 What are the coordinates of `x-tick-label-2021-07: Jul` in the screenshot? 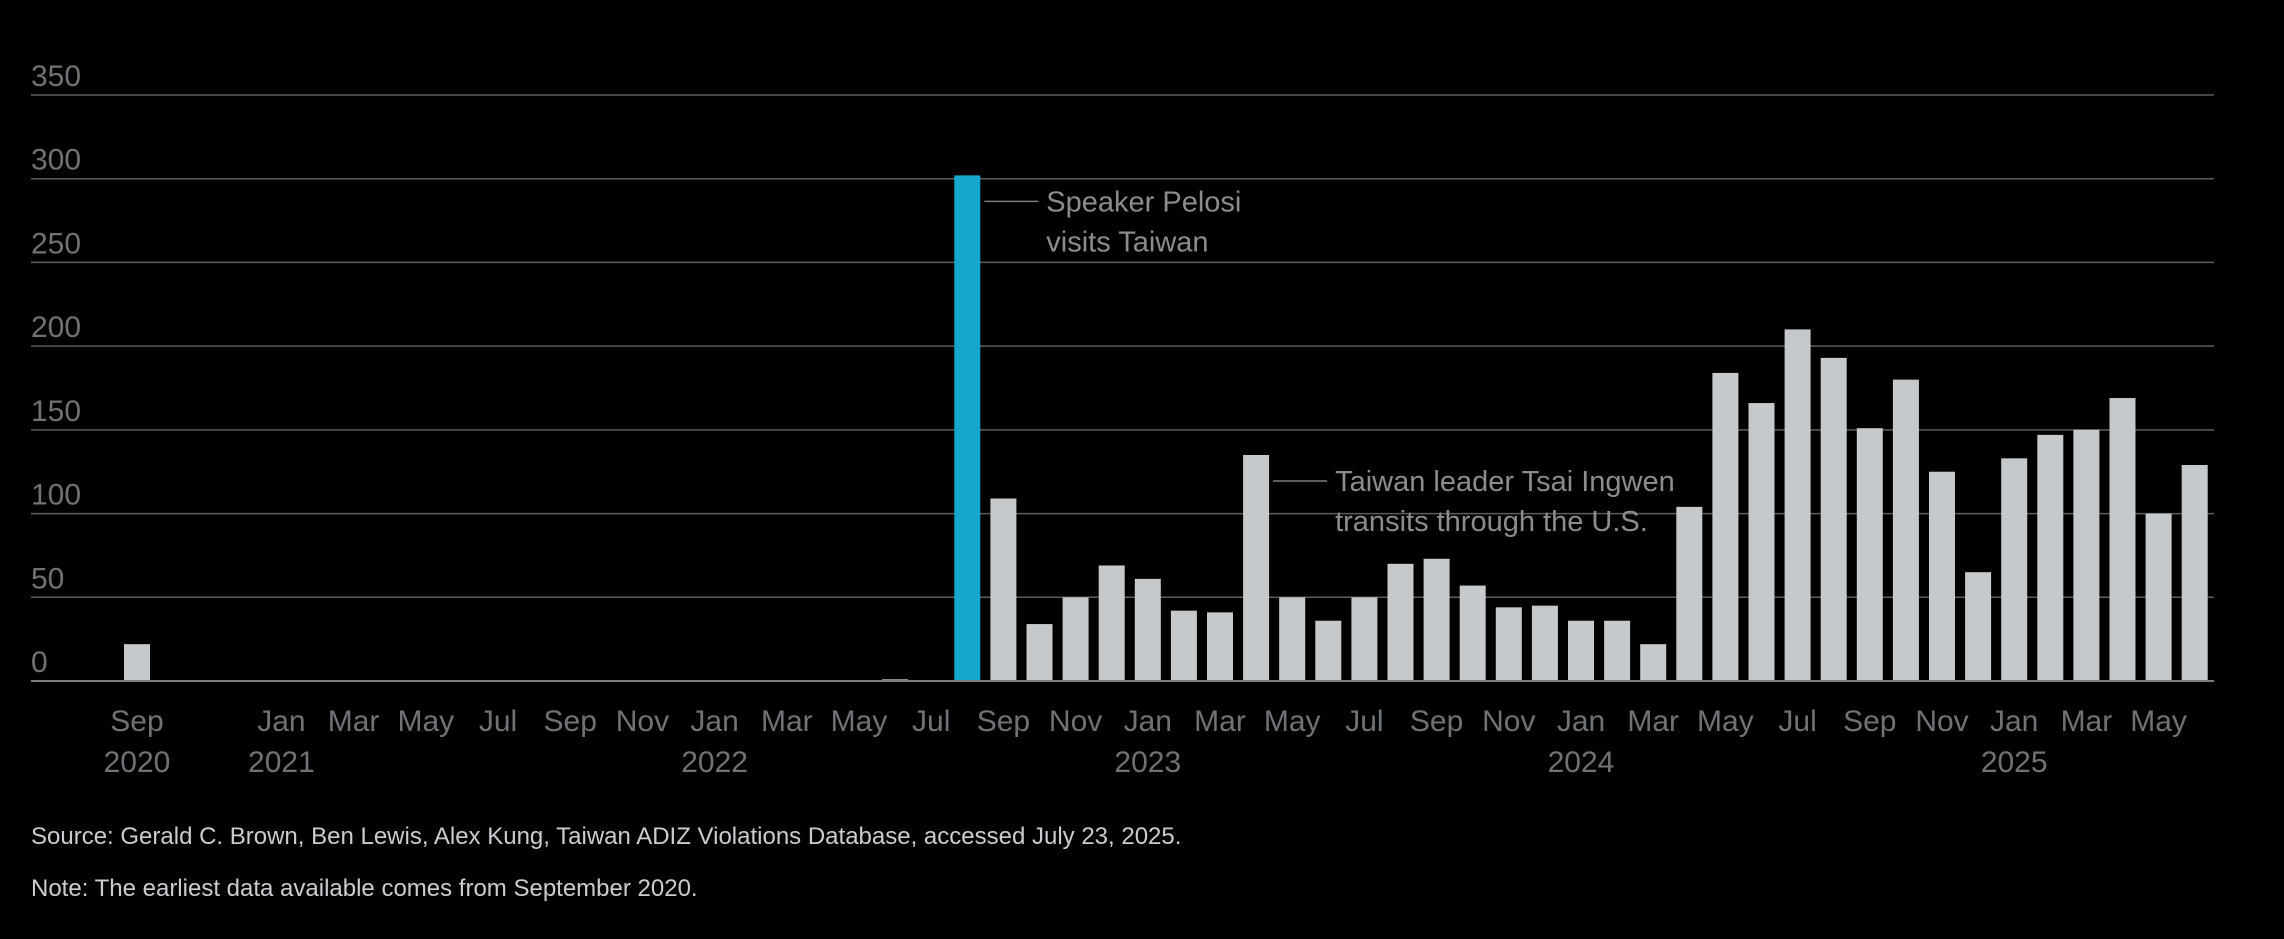 It's located at (498, 721).